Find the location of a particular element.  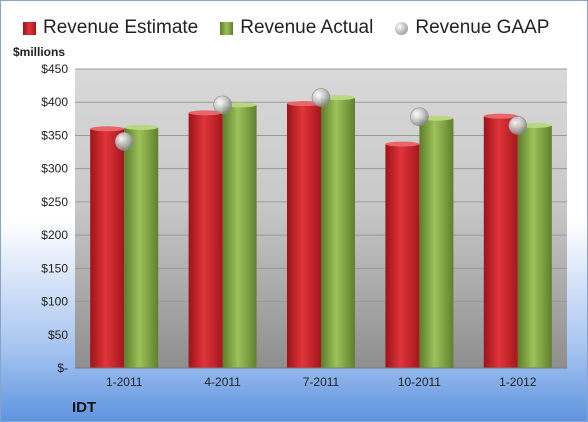

company-name: IDT is located at coordinates (84, 407).